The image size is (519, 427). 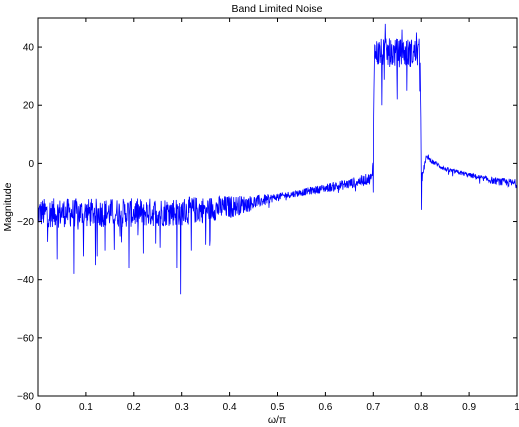 I want to click on y-tick-label: −40, so click(x=25, y=280).